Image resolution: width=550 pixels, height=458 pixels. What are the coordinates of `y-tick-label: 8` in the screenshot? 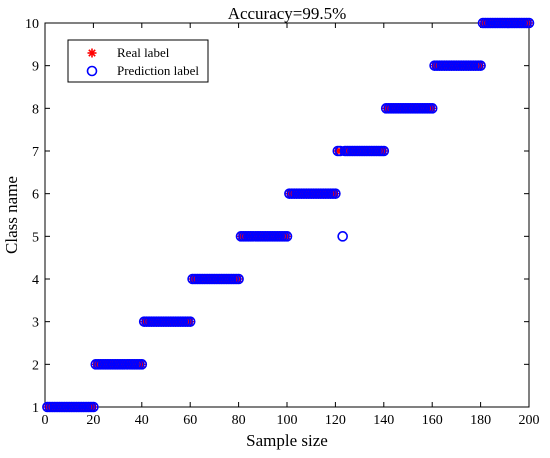 It's located at (35, 109).